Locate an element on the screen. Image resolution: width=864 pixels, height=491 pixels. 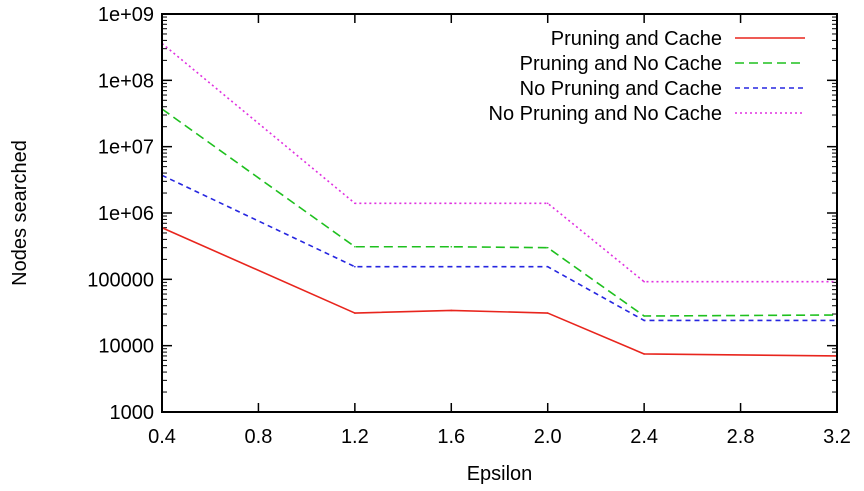
y-tick-label: 1e+07 is located at coordinates (126, 148).